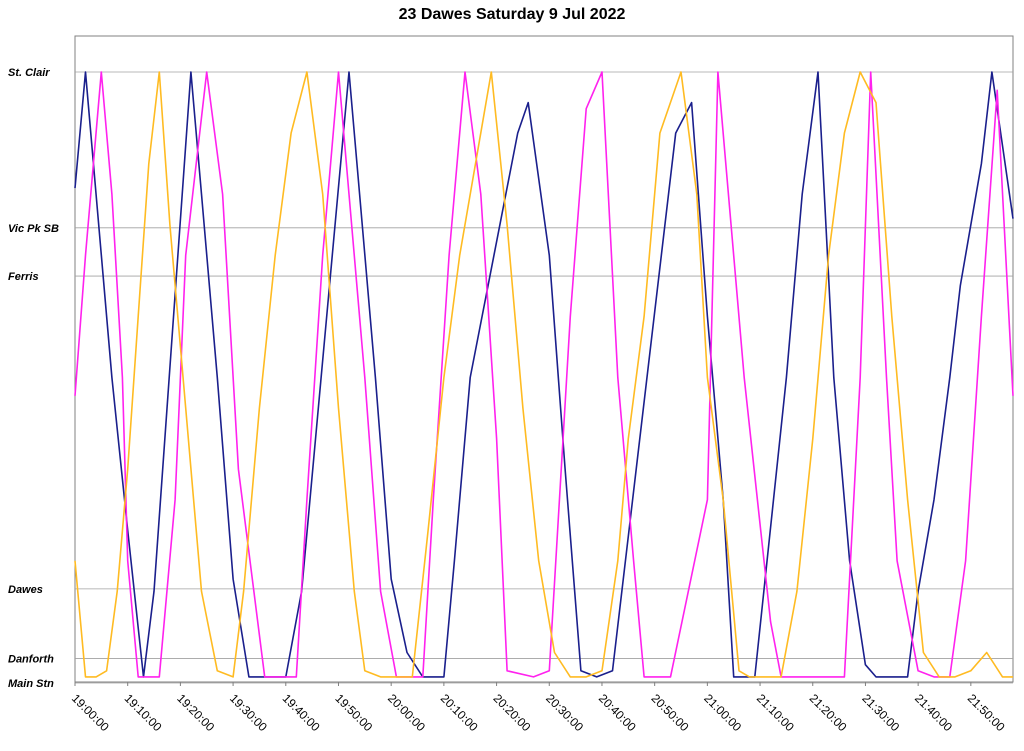 This screenshot has height=751, width=1024. I want to click on x-tick-label: 19:10:00, so click(143, 712).